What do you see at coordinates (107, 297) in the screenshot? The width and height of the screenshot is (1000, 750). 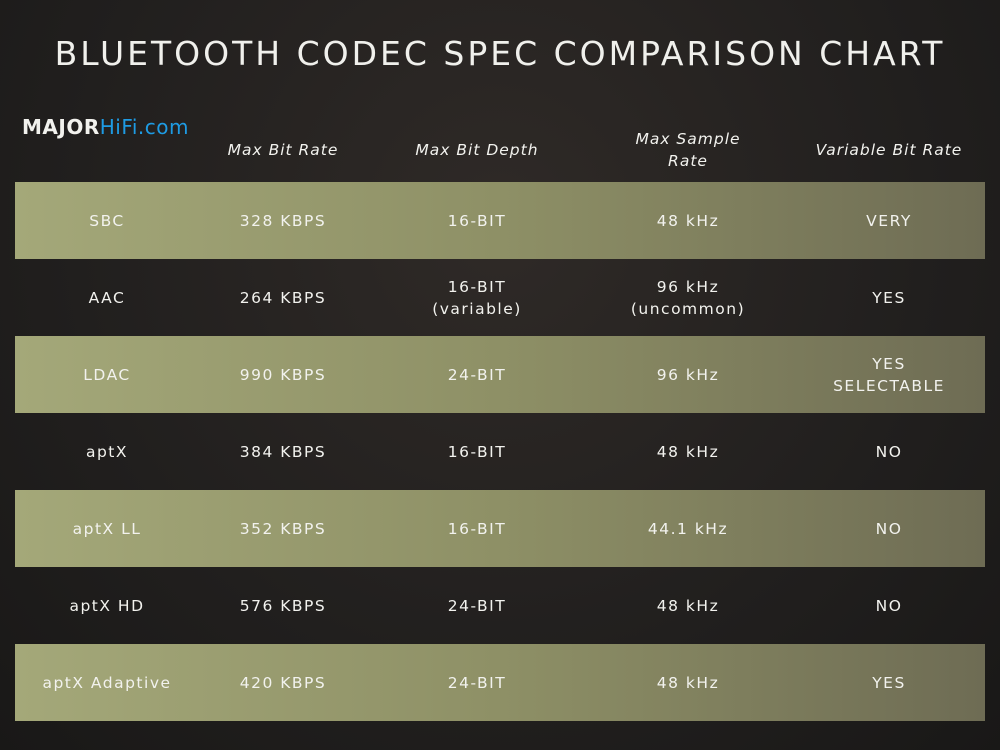 I see `codec-name: AAC` at bounding box center [107, 297].